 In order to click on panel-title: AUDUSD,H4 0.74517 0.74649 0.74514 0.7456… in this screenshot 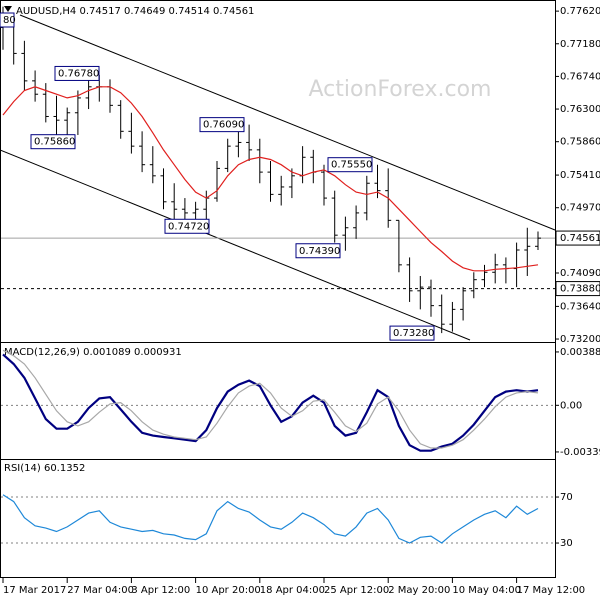, I will do `click(135, 11)`.